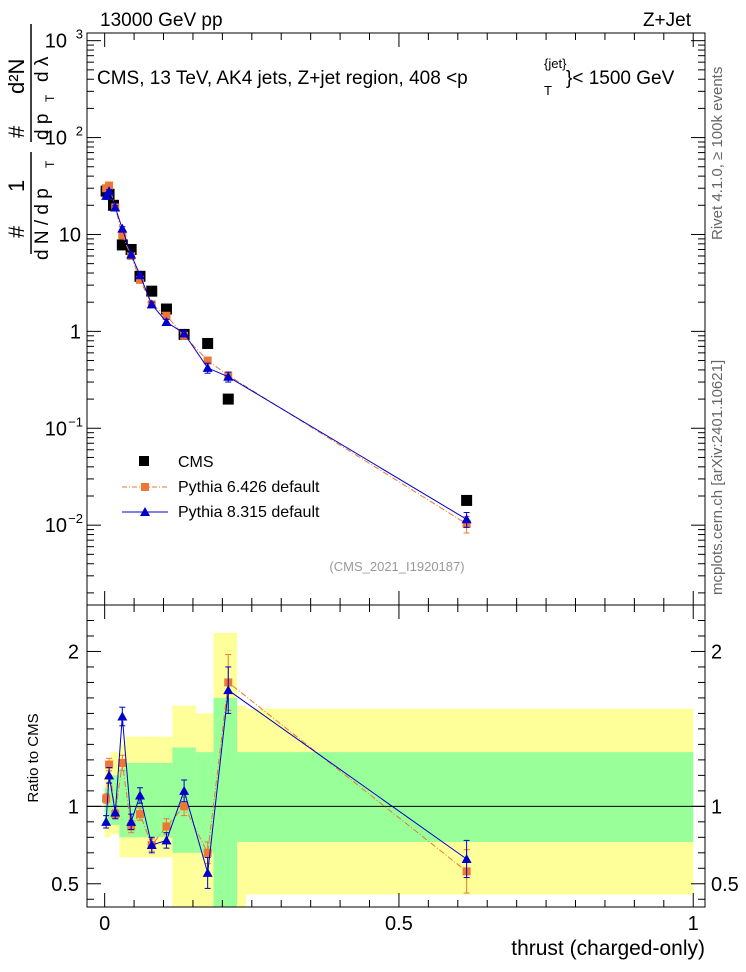 The width and height of the screenshot is (746, 972). Describe the element at coordinates (145, 511) in the screenshot. I see `legend-py8-marker` at that location.